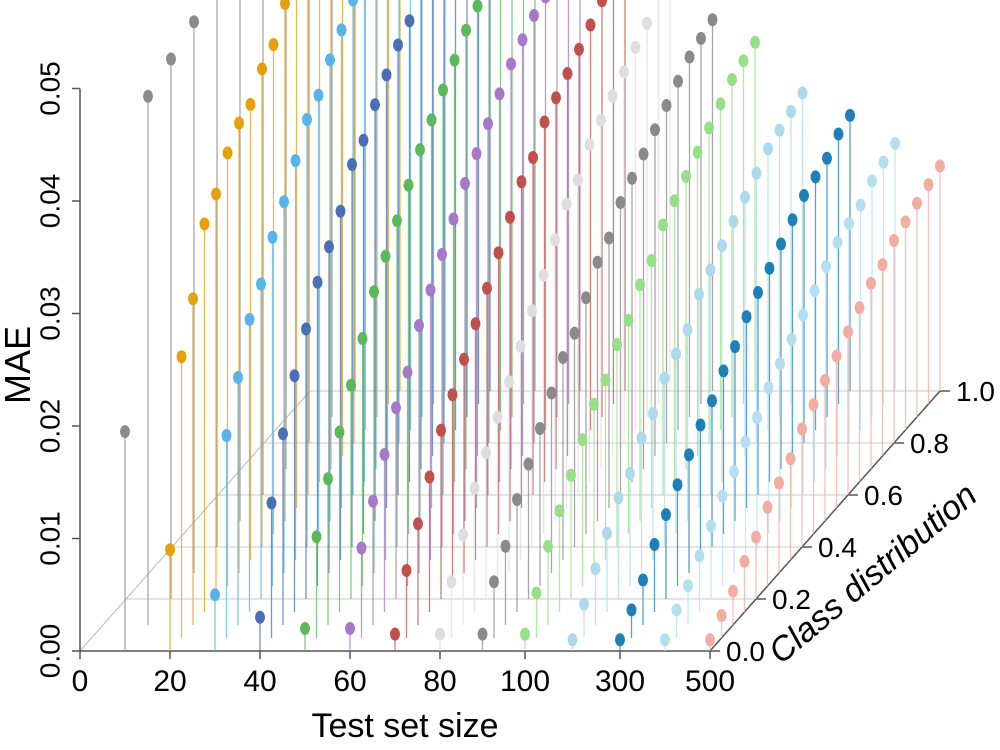 The width and height of the screenshot is (1000, 750). I want to click on z-tick-label: 0.03, so click(49, 313).